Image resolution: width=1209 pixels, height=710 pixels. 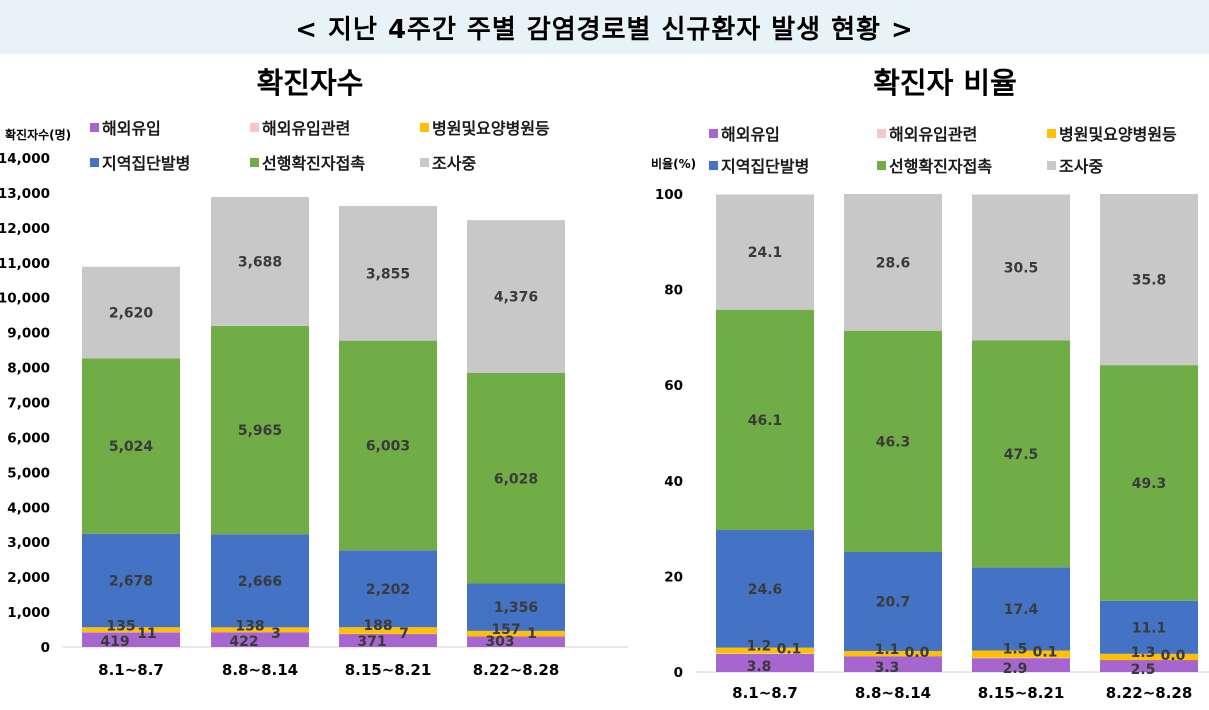 I want to click on y-tick-label: 20, so click(x=673, y=577).